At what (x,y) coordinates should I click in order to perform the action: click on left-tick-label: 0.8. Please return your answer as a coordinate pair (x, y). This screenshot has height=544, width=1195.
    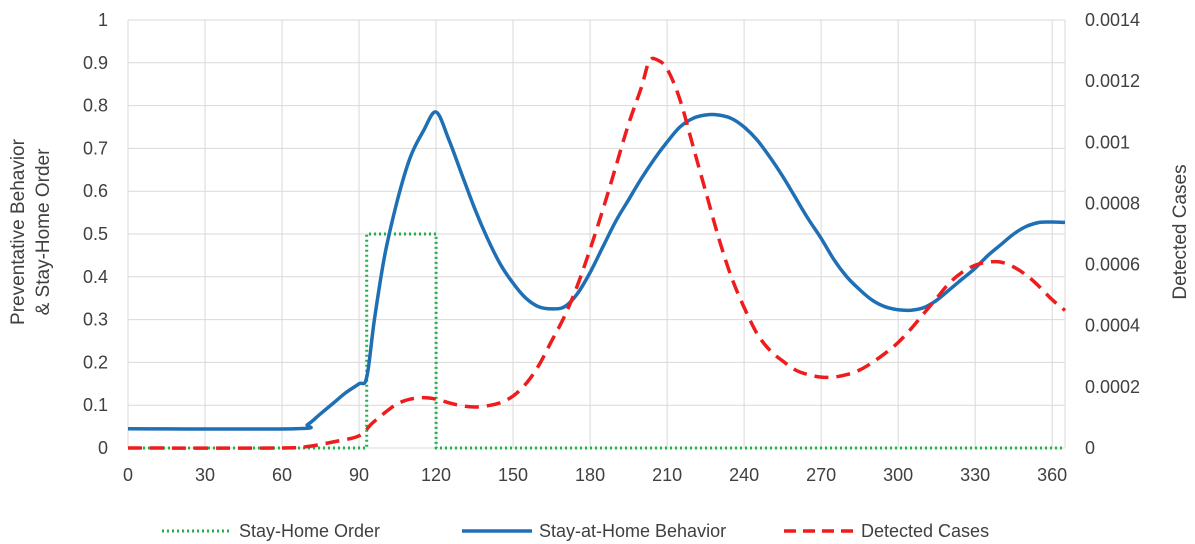
    Looking at the image, I should click on (95, 106).